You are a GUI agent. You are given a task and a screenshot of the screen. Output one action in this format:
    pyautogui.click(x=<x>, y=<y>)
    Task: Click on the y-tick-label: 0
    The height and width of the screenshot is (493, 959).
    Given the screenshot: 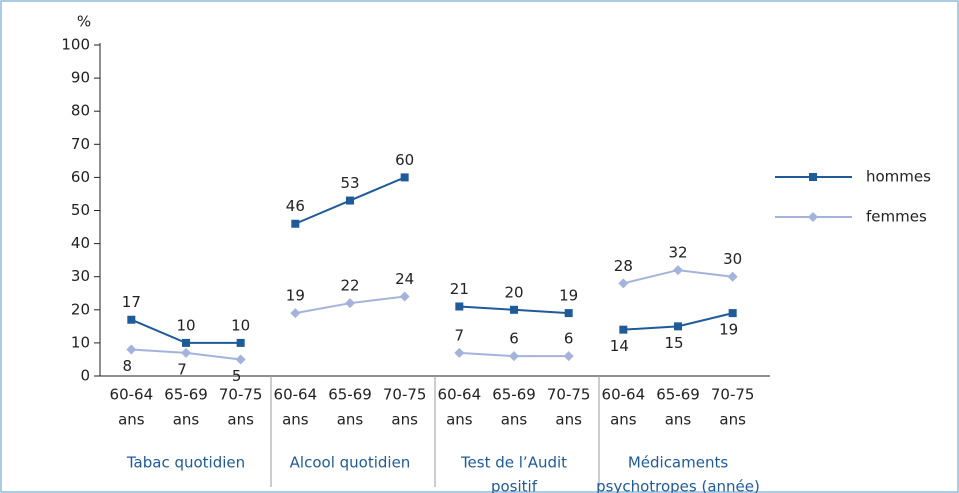 What is the action you would take?
    pyautogui.click(x=85, y=376)
    